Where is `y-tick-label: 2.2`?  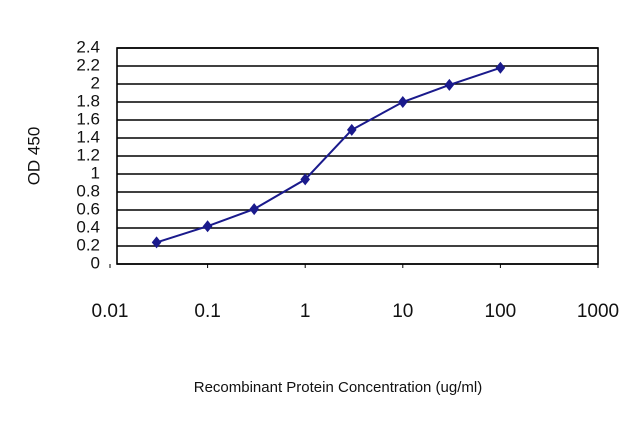
y-tick-label: 2.2 is located at coordinates (88, 64).